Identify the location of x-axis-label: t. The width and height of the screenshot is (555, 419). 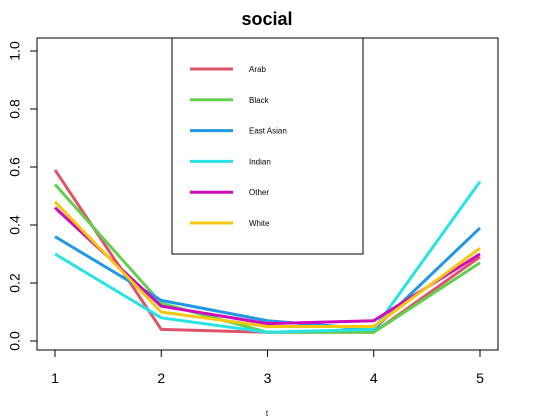
(267, 413).